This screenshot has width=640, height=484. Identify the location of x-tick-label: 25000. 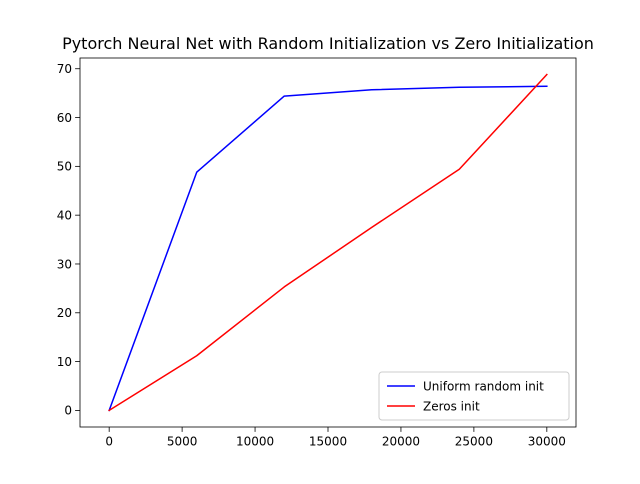
(474, 442).